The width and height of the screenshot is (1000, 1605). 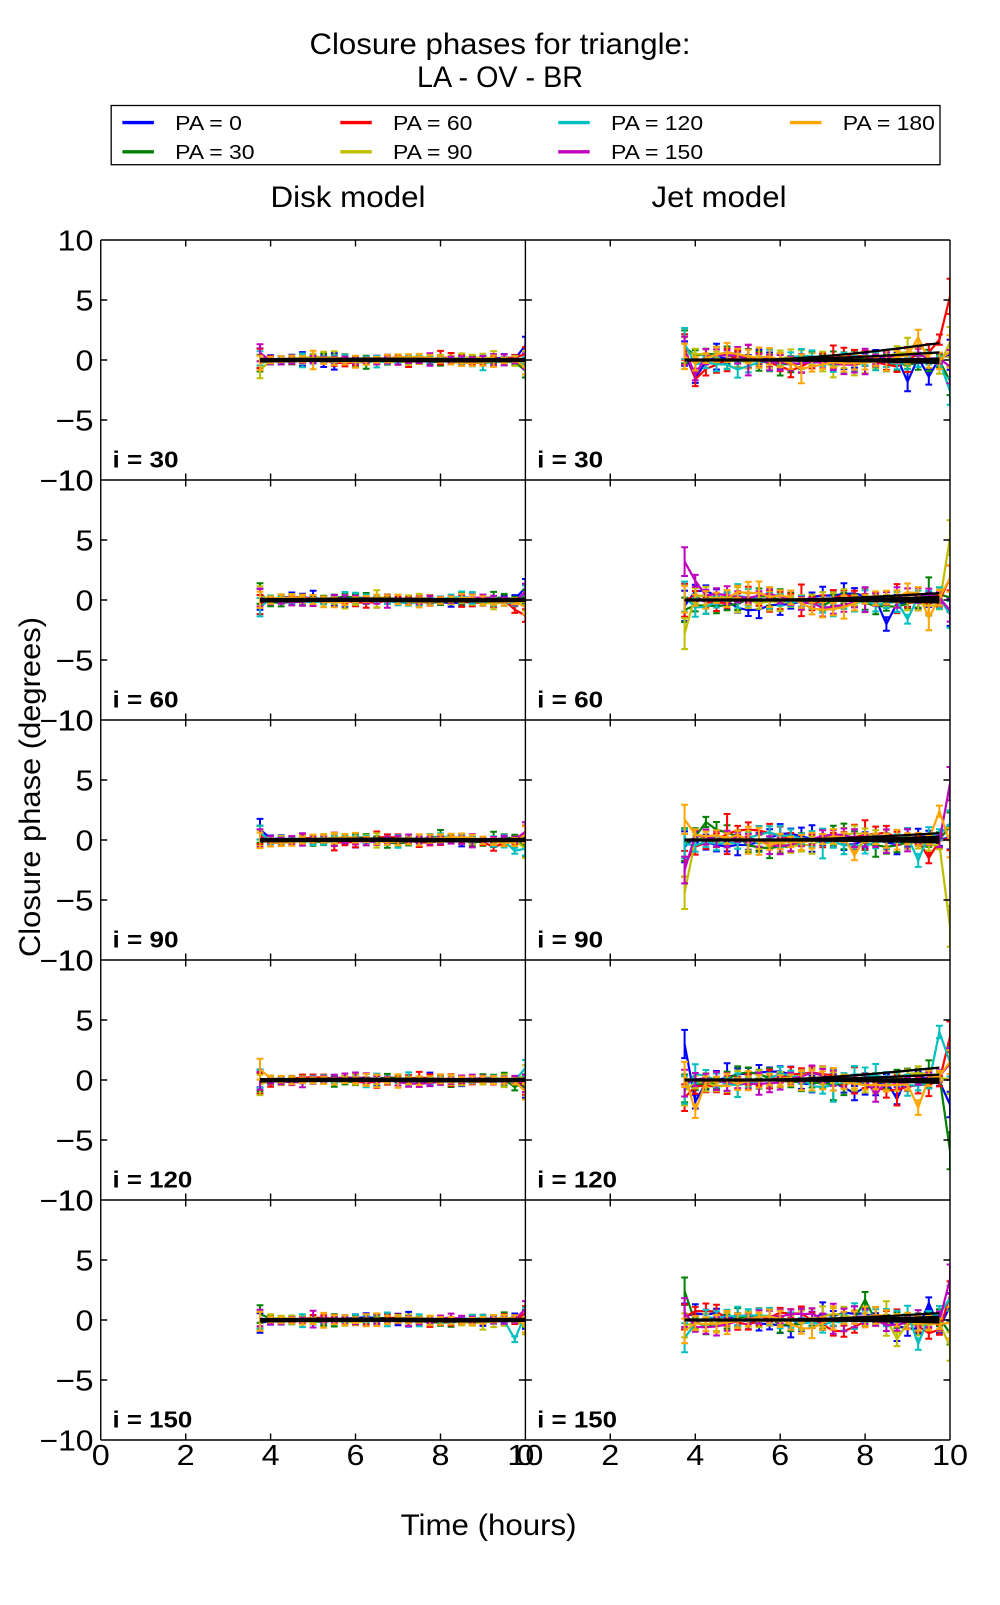 I want to click on svg-text: PA = 150, so click(x=657, y=153).